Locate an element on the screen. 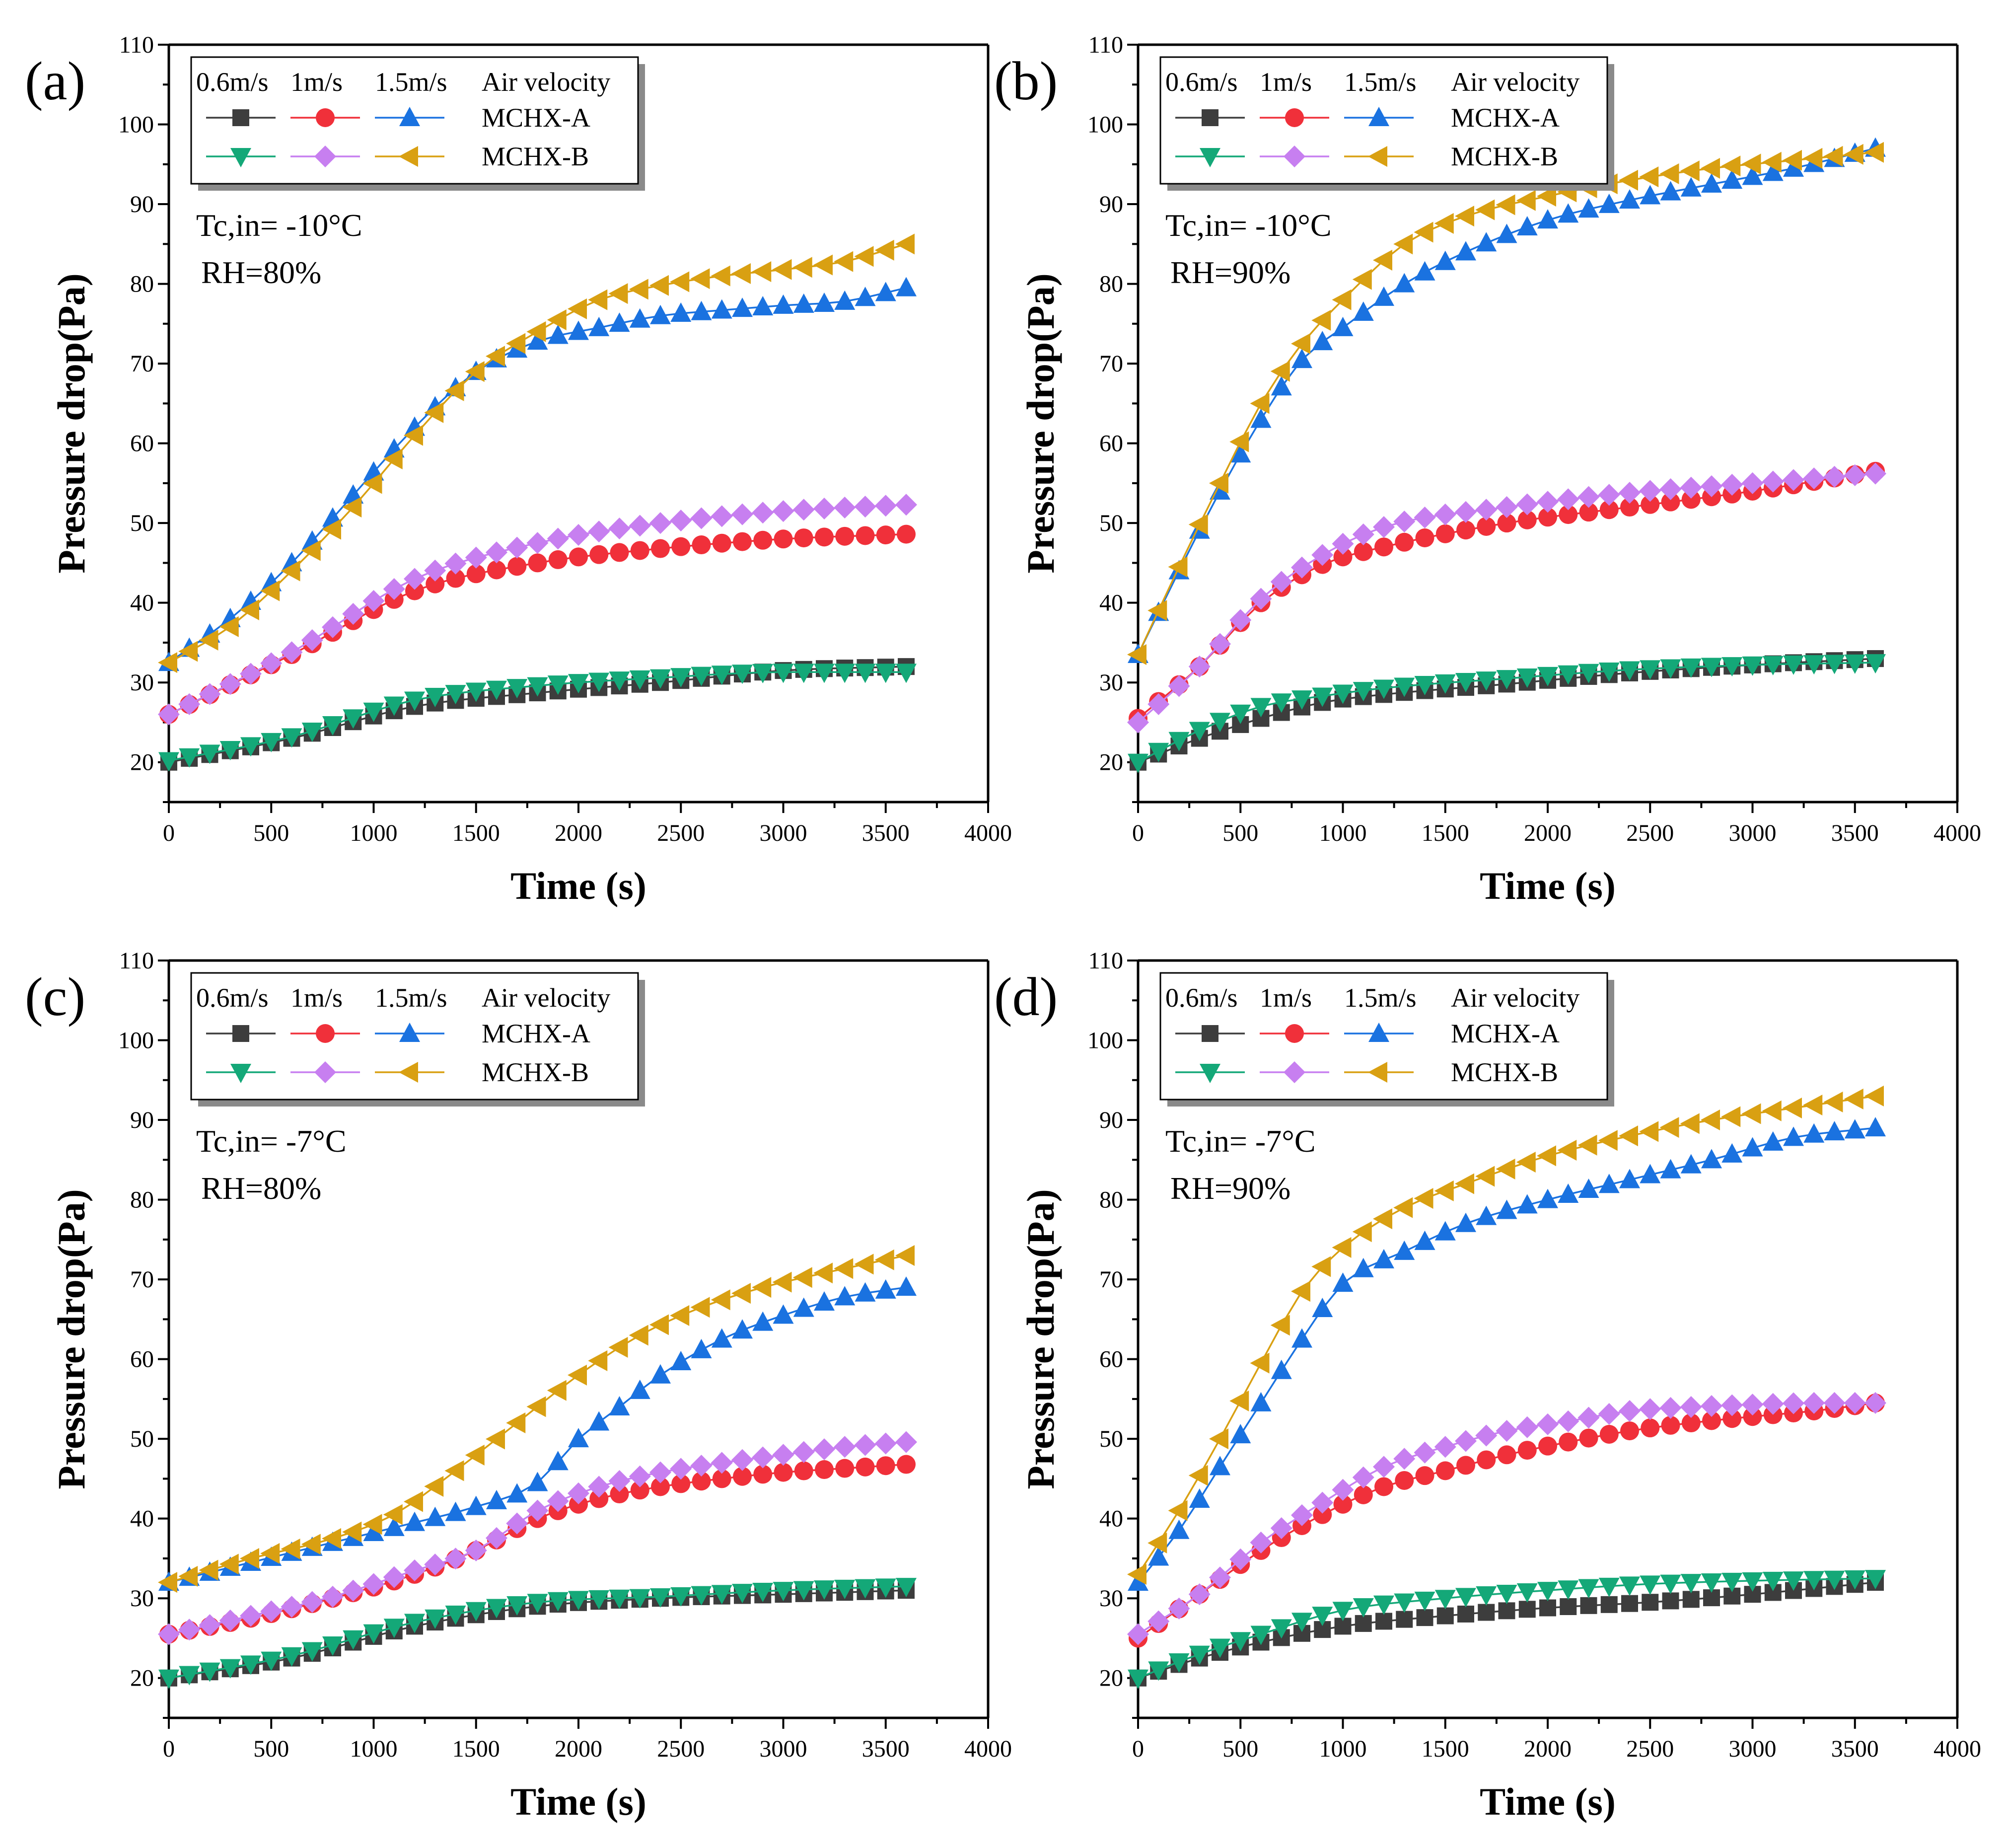  x-tick-label: 0 is located at coordinates (1138, 833).